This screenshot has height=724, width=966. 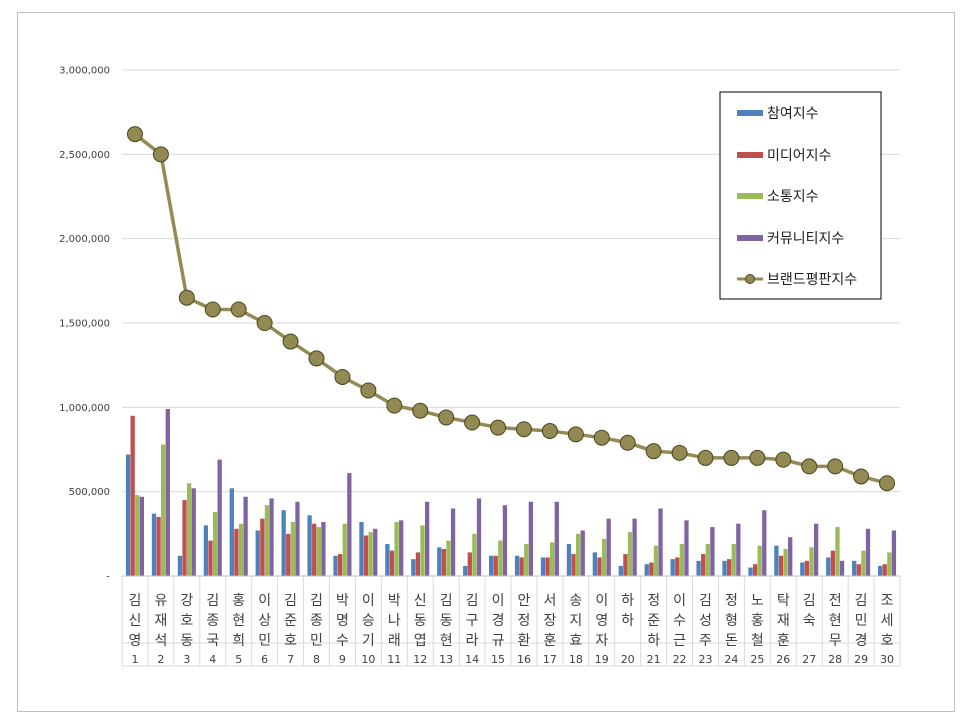 What do you see at coordinates (84, 155) in the screenshot?
I see `y-tick-label: 2,500,000` at bounding box center [84, 155].